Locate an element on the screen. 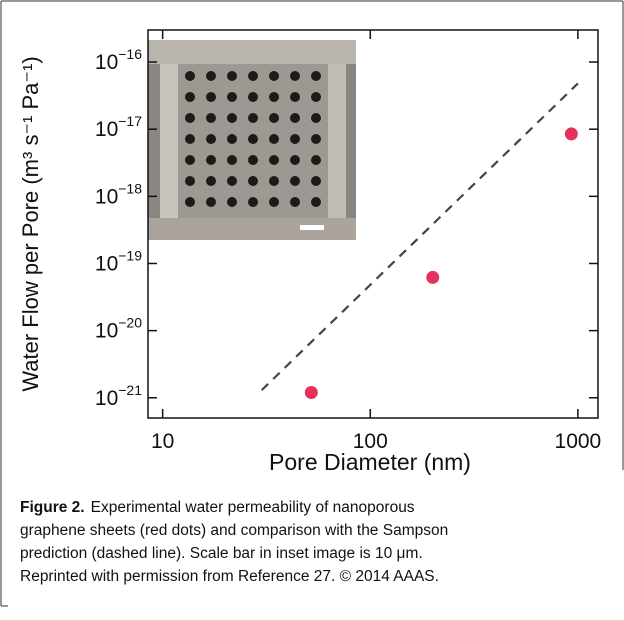  y-tick-label: 10−21 is located at coordinates (118, 396).